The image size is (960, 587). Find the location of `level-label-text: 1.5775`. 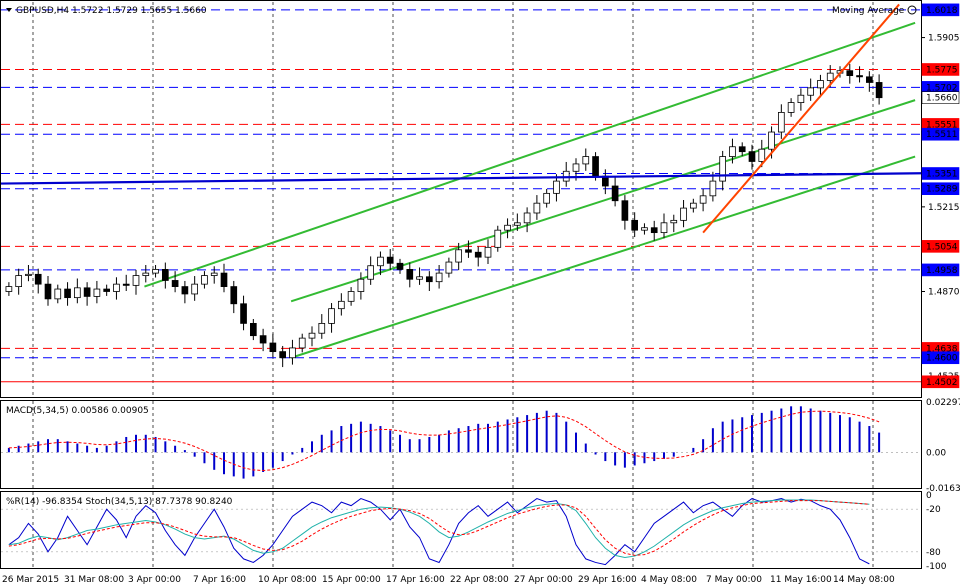

level-label-text: 1.5775 is located at coordinates (942, 70).